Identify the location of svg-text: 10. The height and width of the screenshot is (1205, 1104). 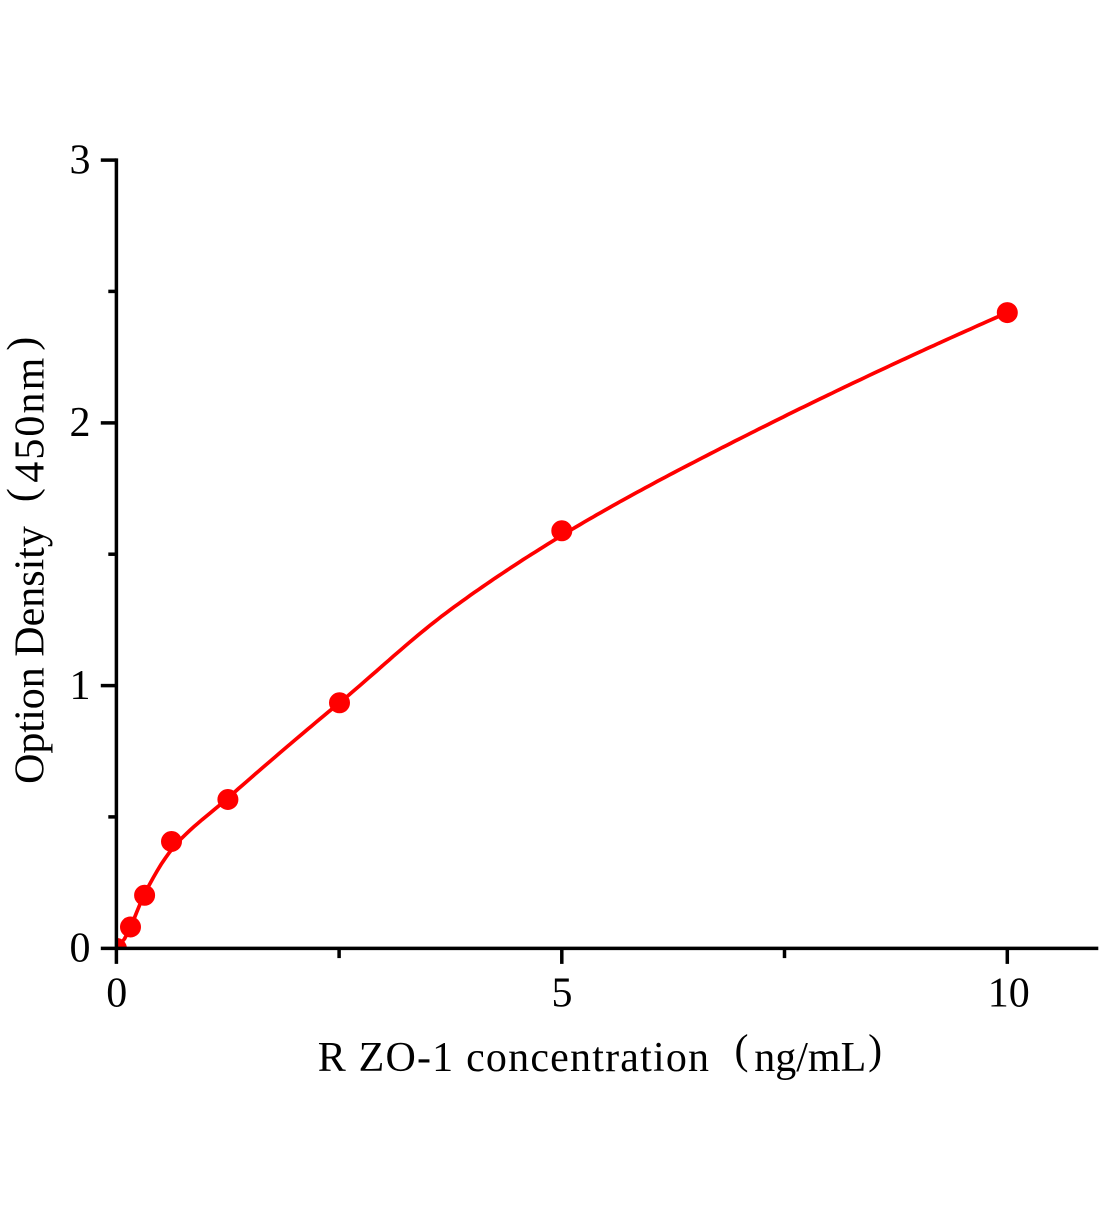
(1009, 994).